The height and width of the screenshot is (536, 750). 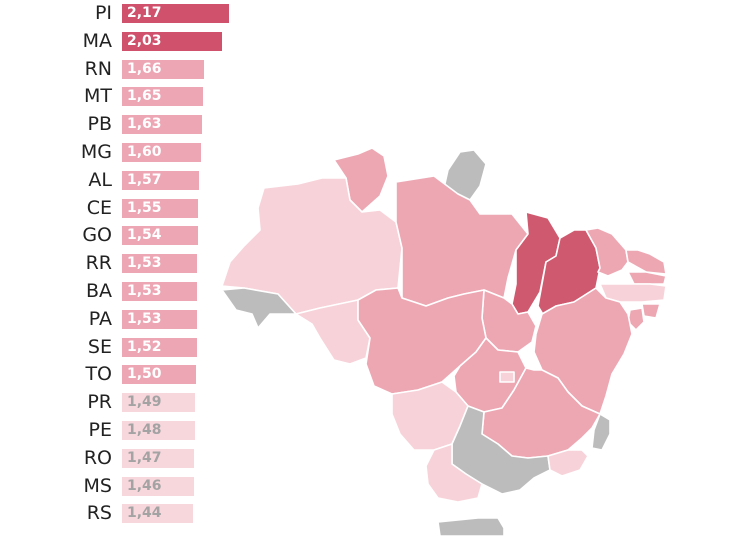 I want to click on bar-al, so click(x=160, y=180).